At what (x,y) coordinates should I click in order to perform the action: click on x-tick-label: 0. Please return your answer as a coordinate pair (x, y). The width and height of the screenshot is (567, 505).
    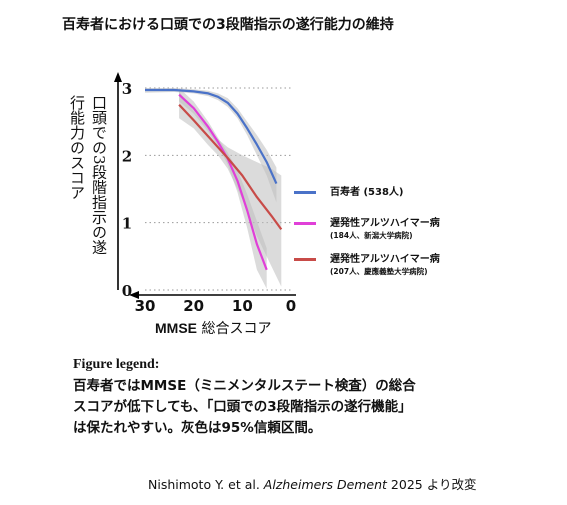
    Looking at the image, I should click on (291, 306).